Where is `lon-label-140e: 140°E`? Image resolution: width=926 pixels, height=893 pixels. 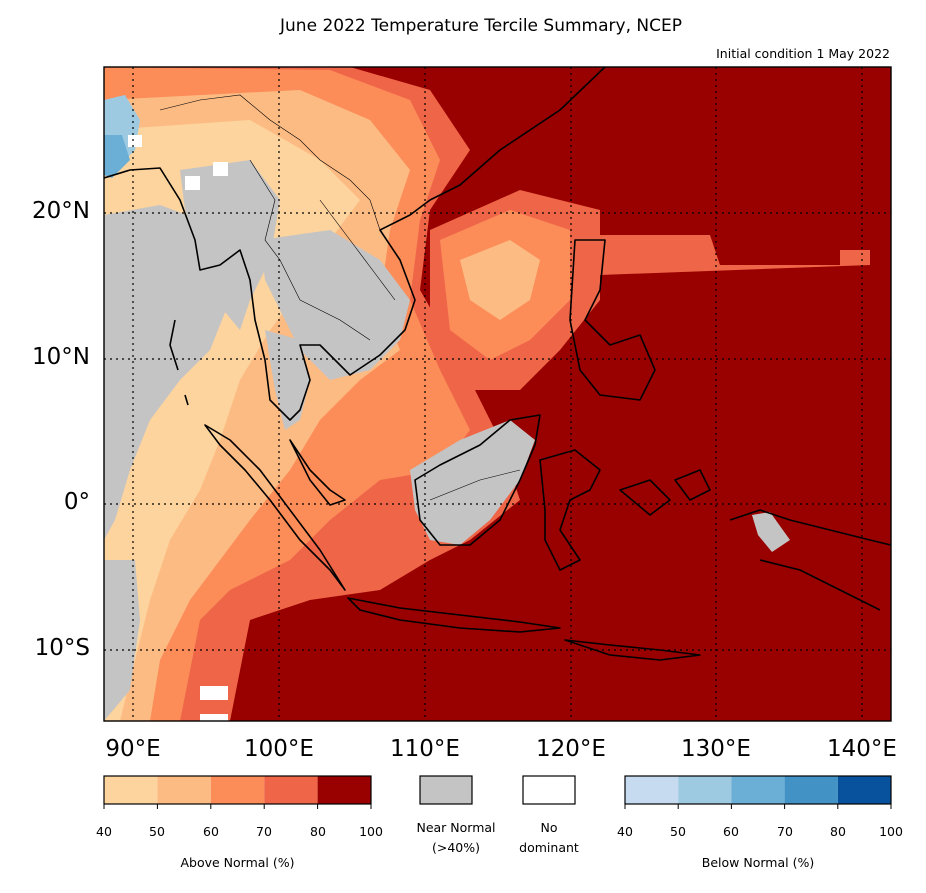
lon-label-140e: 140°E is located at coordinates (862, 749).